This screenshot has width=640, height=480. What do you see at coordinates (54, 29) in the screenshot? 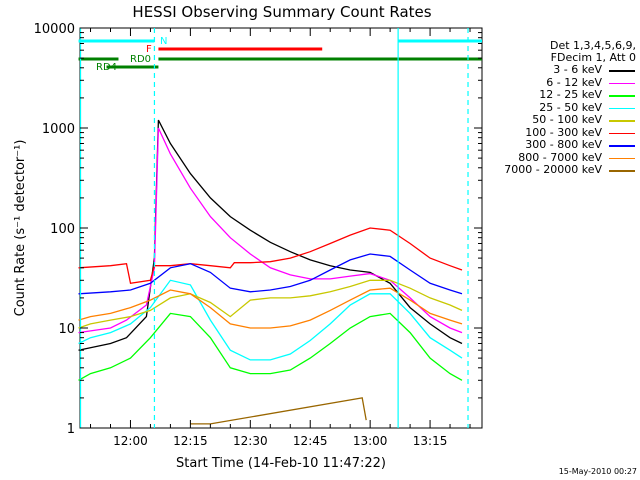
I see `y-tick-label: 10000` at bounding box center [54, 29].